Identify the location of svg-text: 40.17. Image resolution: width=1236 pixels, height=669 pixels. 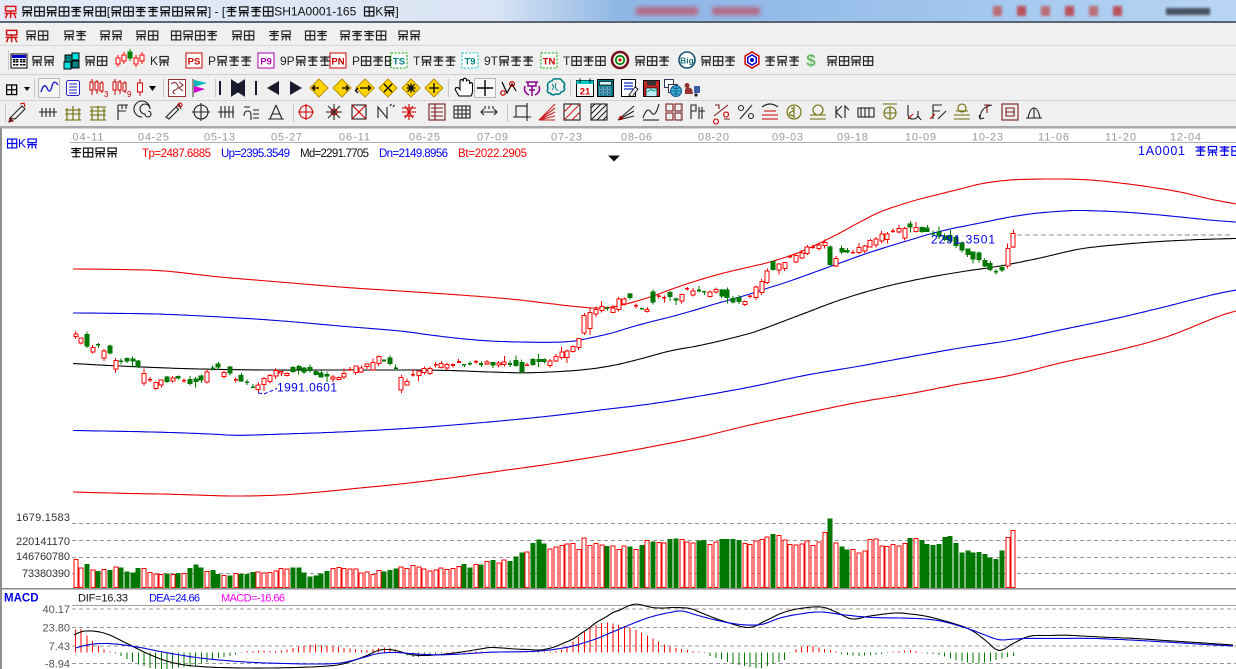
(56, 610).